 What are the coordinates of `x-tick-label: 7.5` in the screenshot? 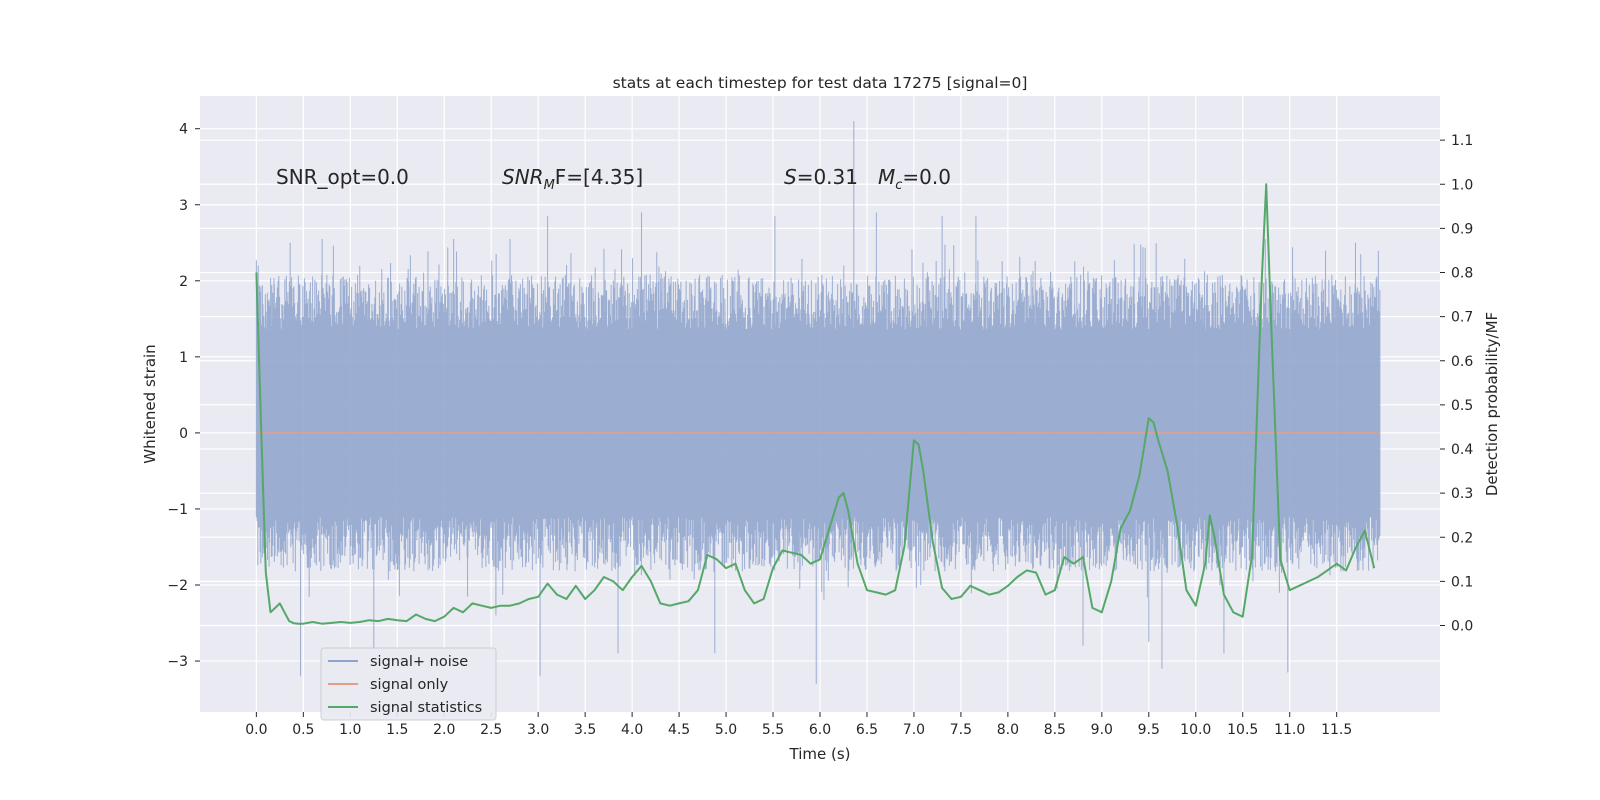 It's located at (961, 730).